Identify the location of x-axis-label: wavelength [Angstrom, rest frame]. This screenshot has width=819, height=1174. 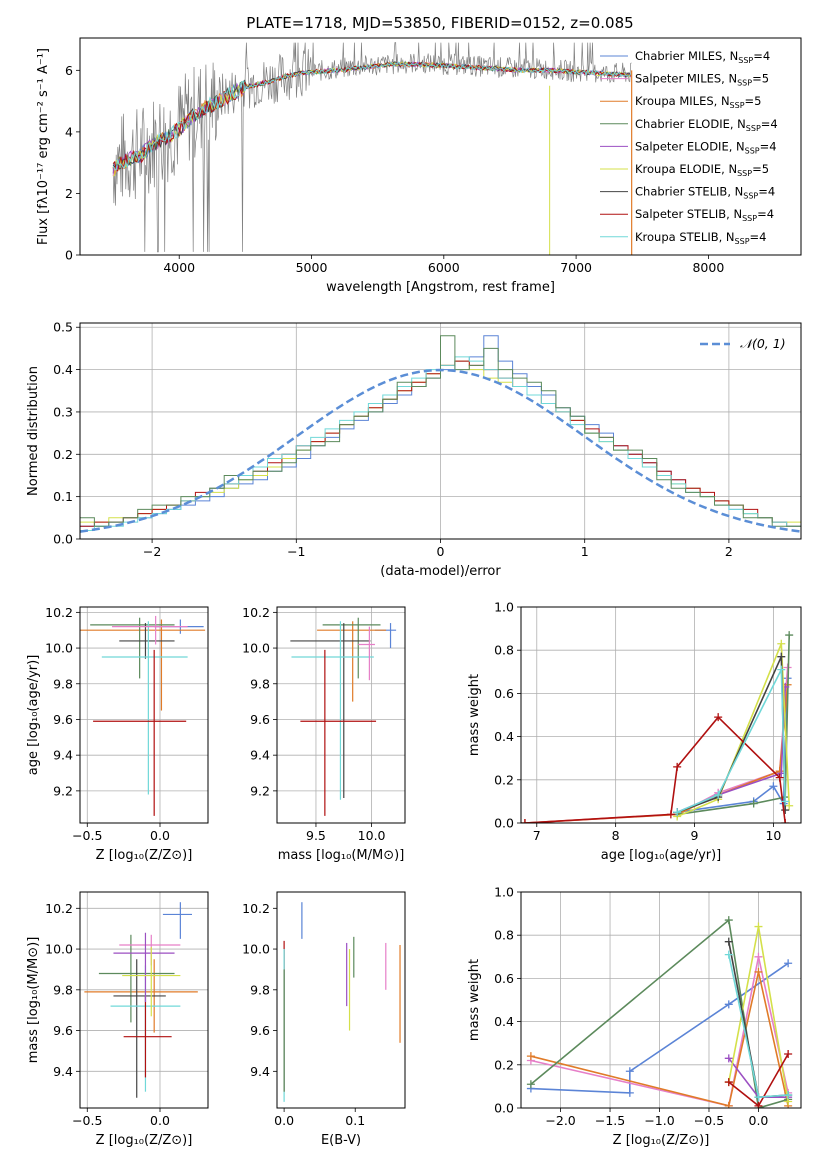
(440, 287).